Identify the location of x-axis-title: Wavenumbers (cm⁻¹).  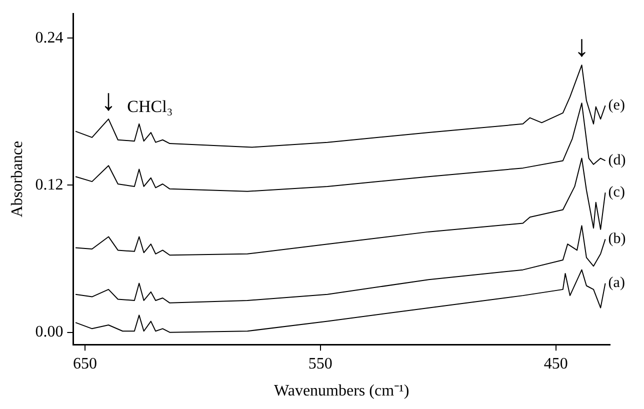
(342, 391).